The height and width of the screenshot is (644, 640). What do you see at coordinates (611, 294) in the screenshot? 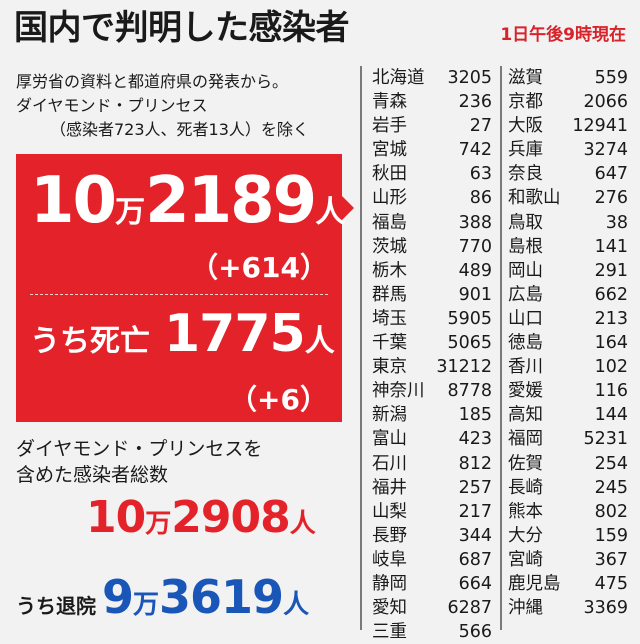
I see `prefecture-count: 662` at bounding box center [611, 294].